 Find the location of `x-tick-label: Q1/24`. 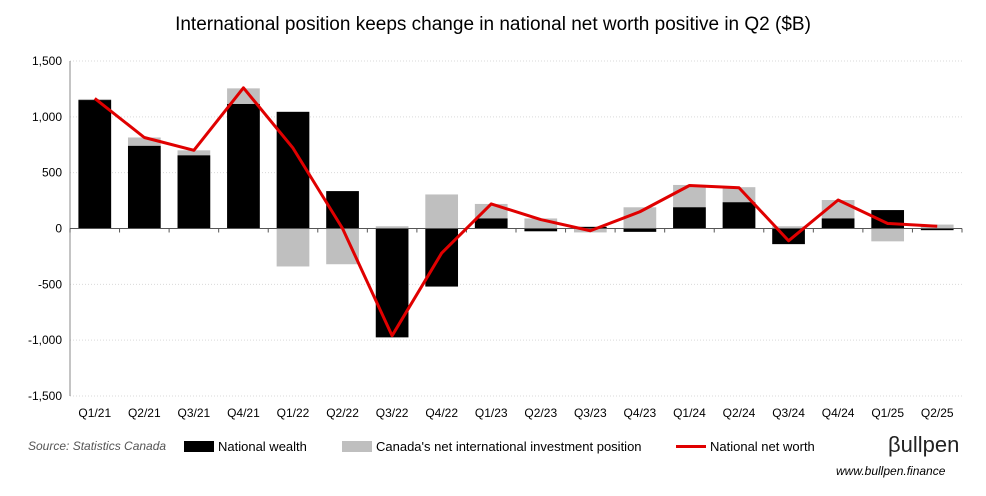

x-tick-label: Q1/24 is located at coordinates (689, 413).